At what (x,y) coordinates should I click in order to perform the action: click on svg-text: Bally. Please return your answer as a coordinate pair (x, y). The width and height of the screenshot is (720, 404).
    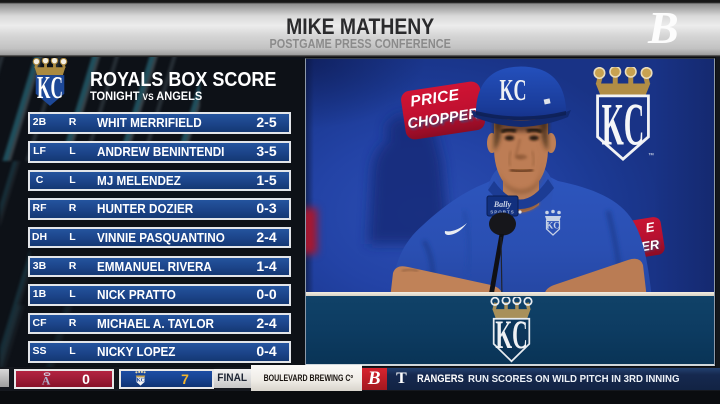
    Looking at the image, I should click on (502, 204).